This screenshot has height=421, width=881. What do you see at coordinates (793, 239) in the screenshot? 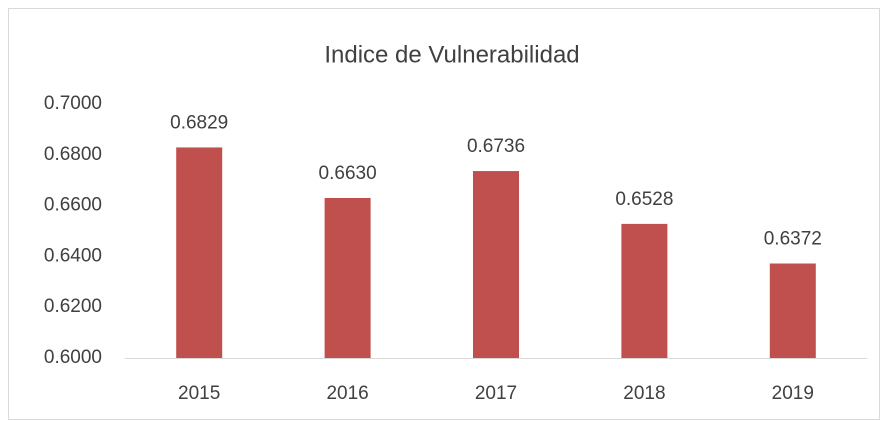
I see `data-label: 0.6372` at bounding box center [793, 239].